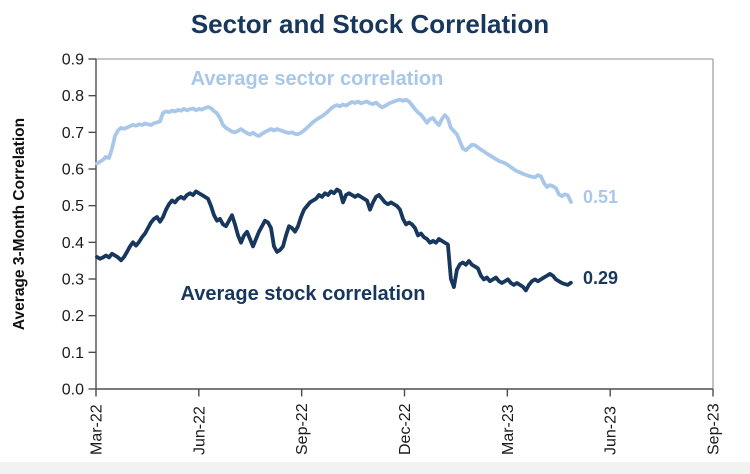 The image size is (750, 474). What do you see at coordinates (611, 430) in the screenshot?
I see `x-tick-label: Jun-23` at bounding box center [611, 430].